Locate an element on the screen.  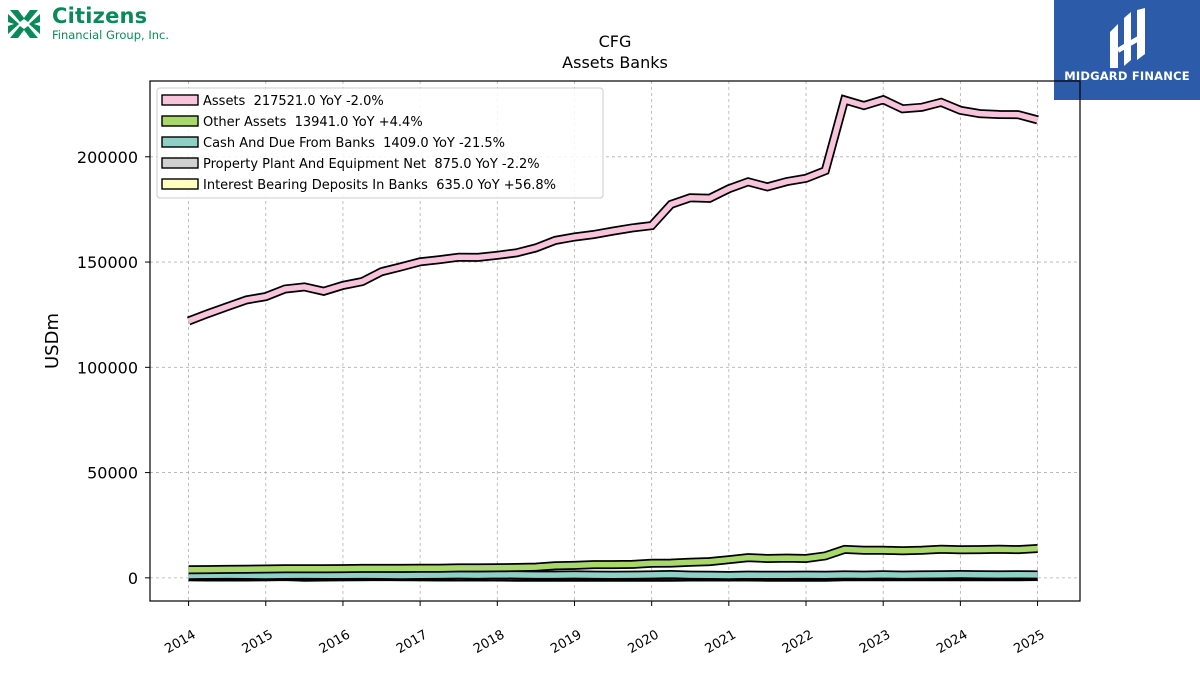
x-tick-label: 2016 is located at coordinates (335, 642).